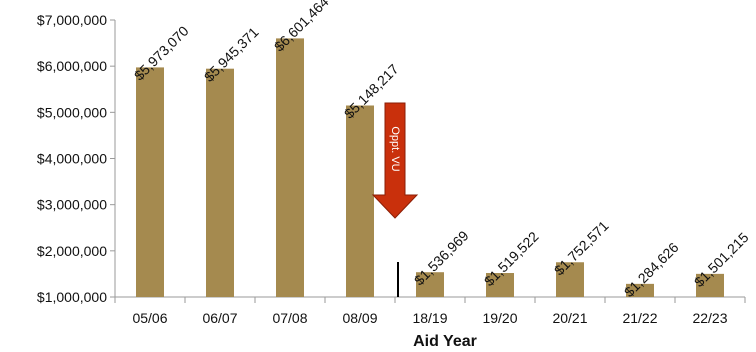  What do you see at coordinates (72, 20) in the screenshot?
I see `y-tick-label: $7,000,000` at bounding box center [72, 20].